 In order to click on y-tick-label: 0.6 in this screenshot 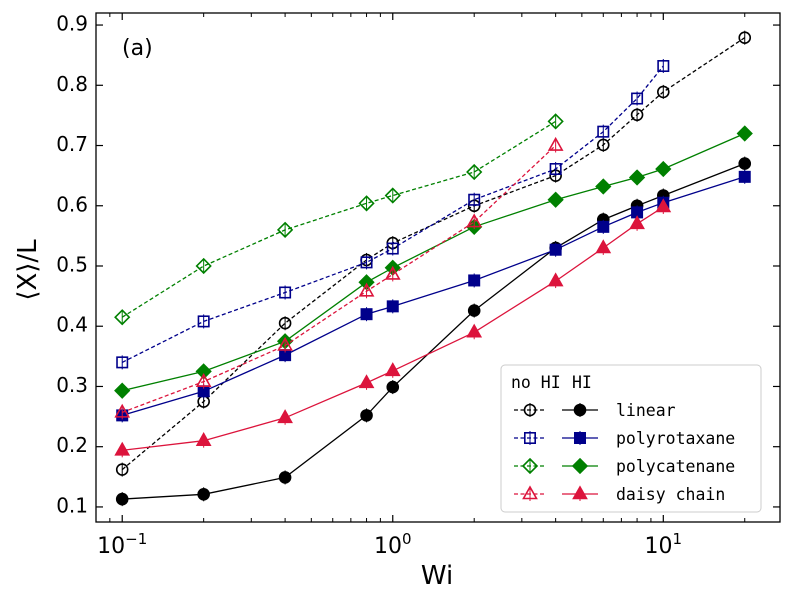, I will do `click(72, 204)`.